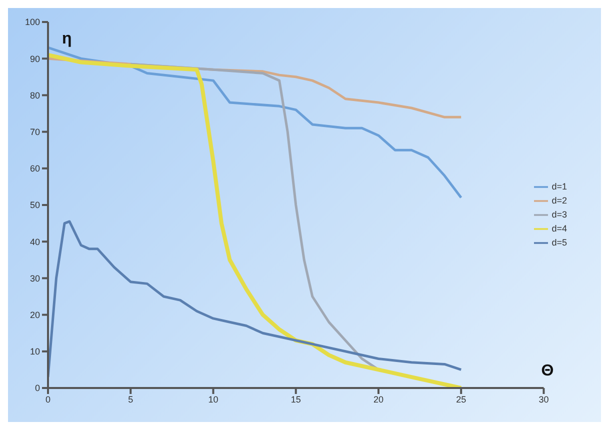  What do you see at coordinates (461, 399) in the screenshot?
I see `x-tick-label: 25` at bounding box center [461, 399].